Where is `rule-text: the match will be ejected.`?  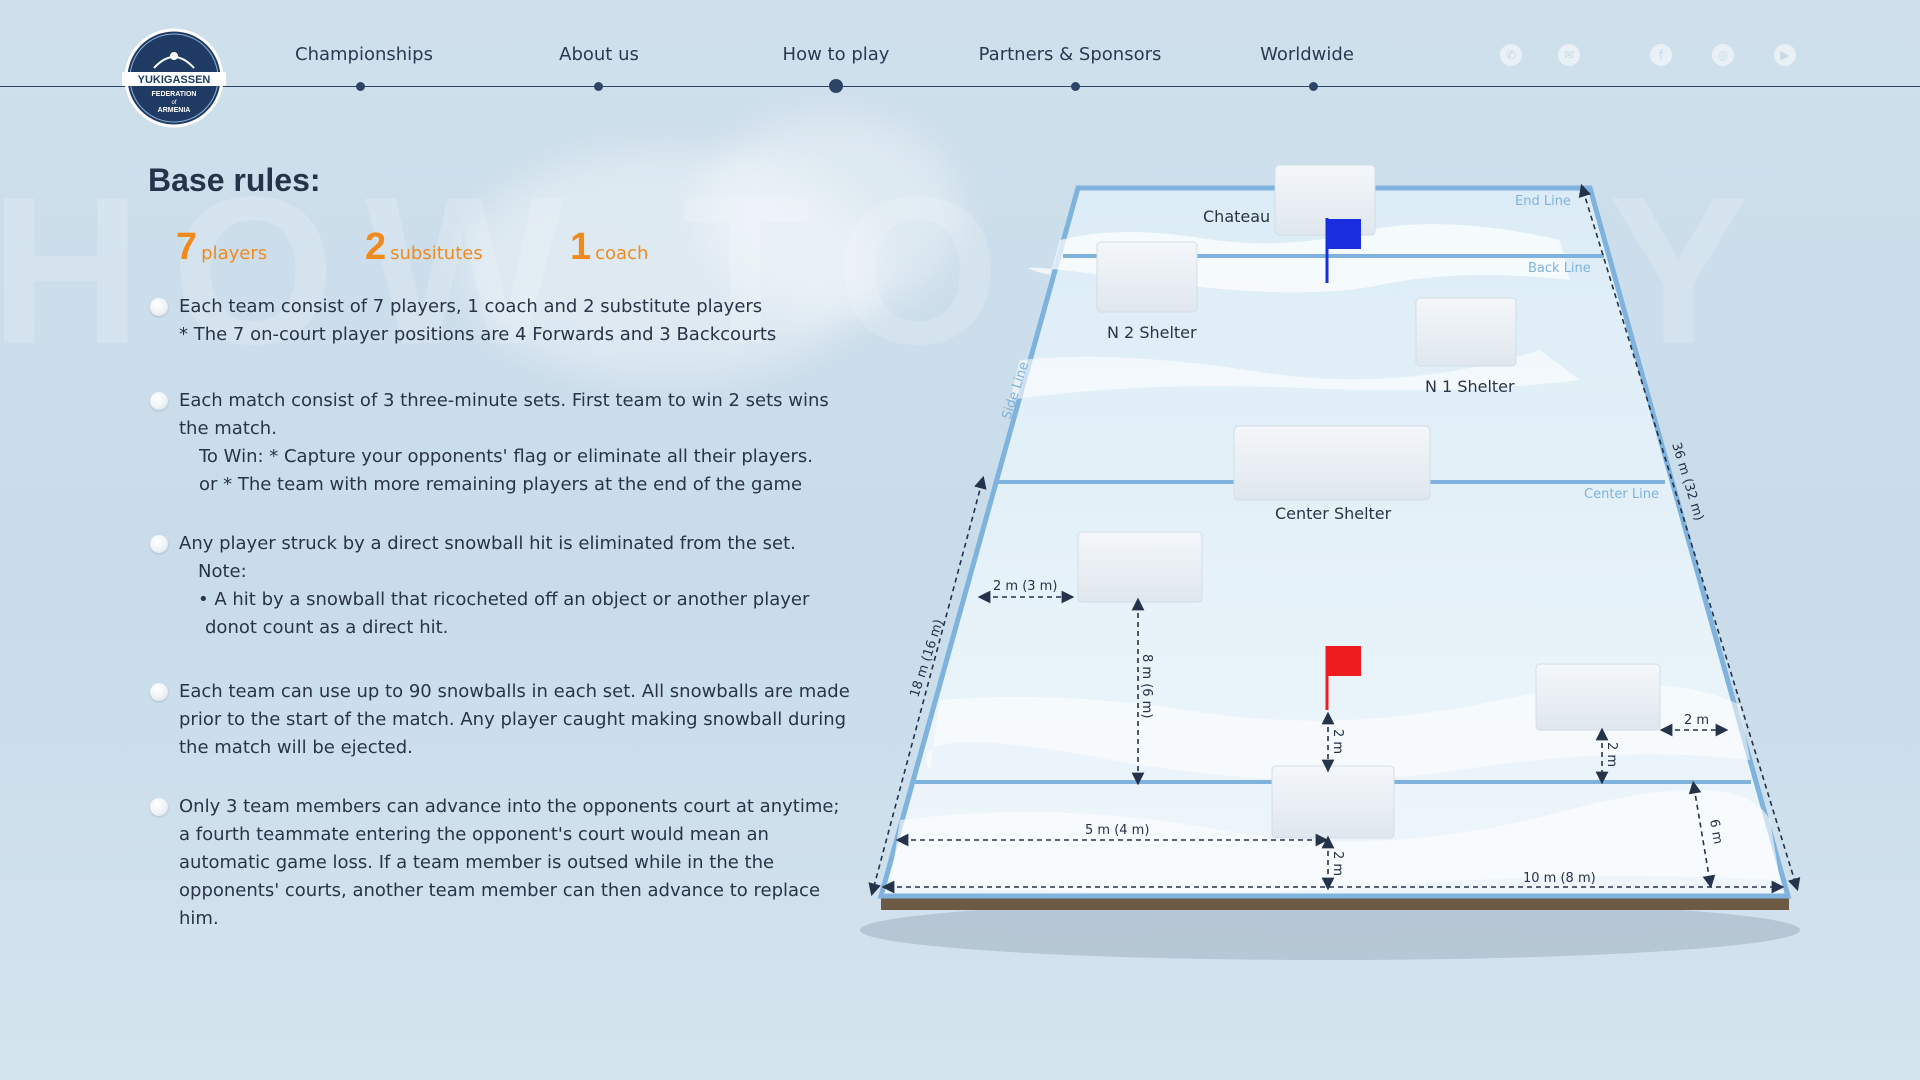 rule-text: the match will be ejected. is located at coordinates (296, 747).